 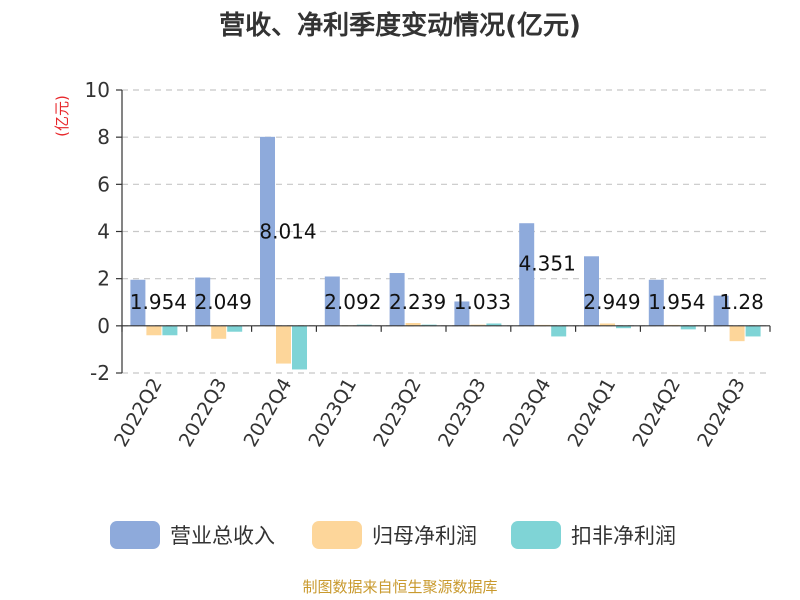 I want to click on legend-label: 营业总收入, so click(x=222, y=536).